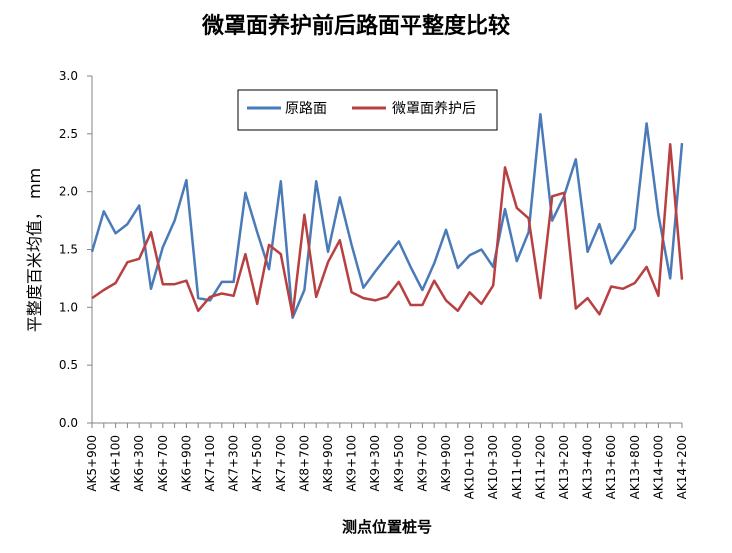 The width and height of the screenshot is (732, 553). What do you see at coordinates (68, 192) in the screenshot?
I see `y-tick-label: 2.0` at bounding box center [68, 192].